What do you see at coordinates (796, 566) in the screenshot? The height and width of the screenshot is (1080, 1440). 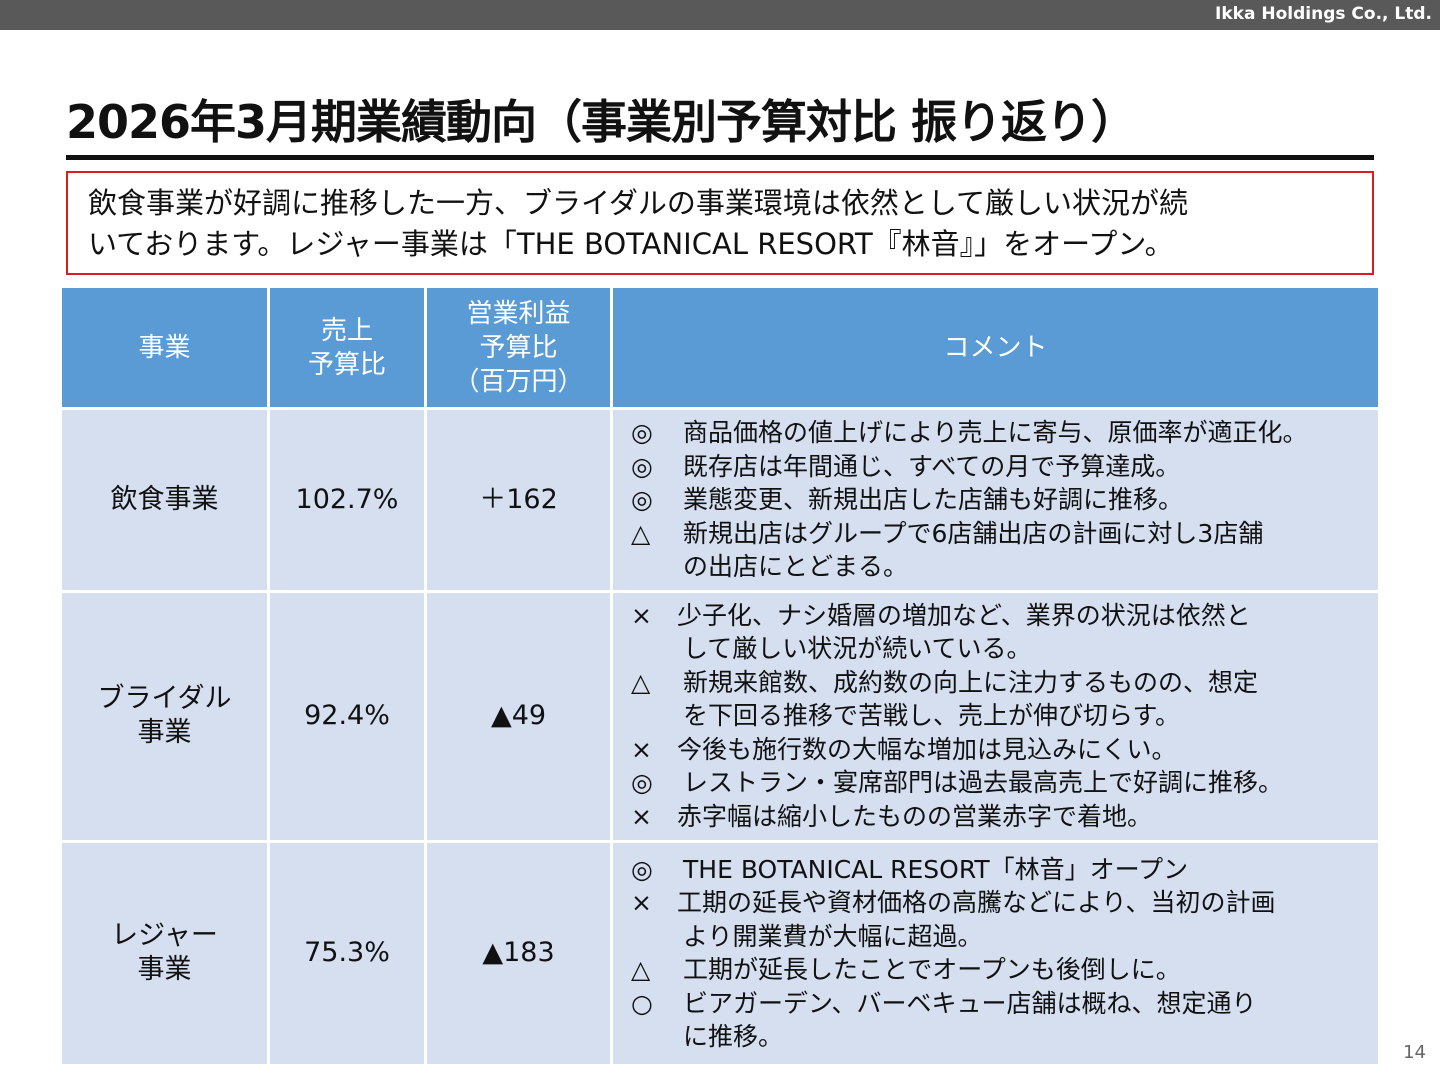 I see `comment-continuation: の出店にとどまる。` at bounding box center [796, 566].